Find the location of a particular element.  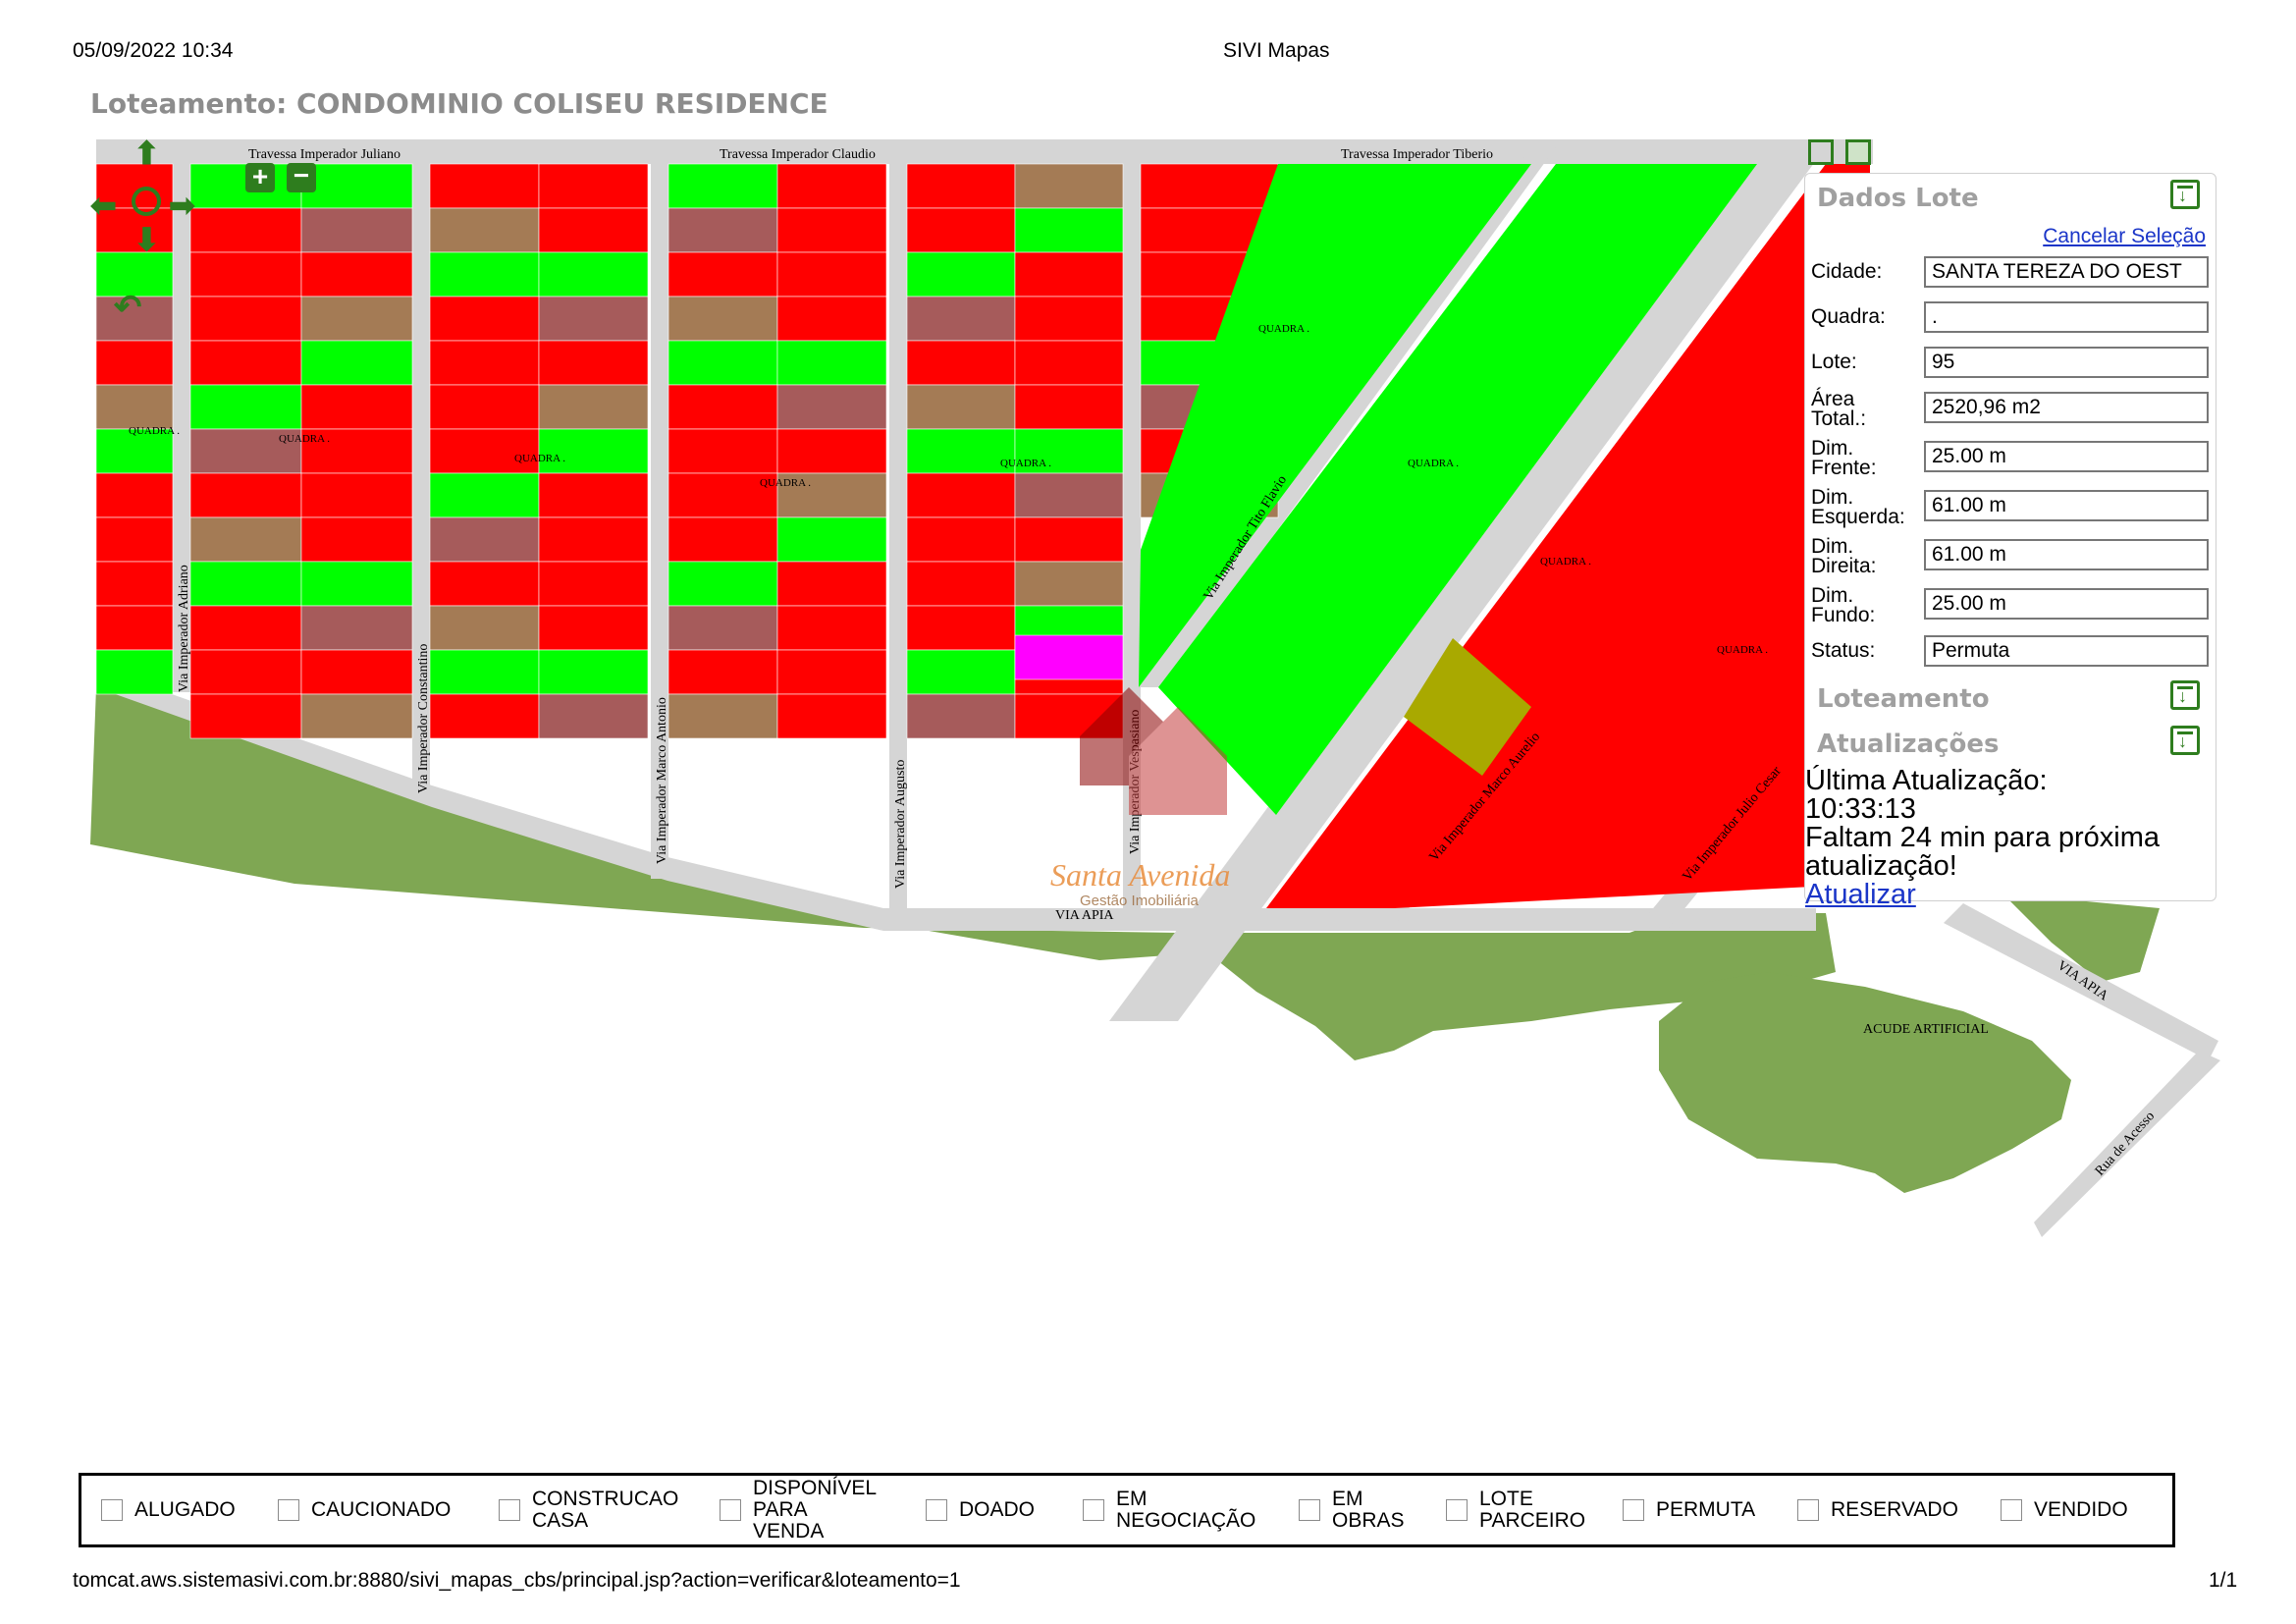

pan-left-arrow-icon: ⬅ is located at coordinates (103, 205).